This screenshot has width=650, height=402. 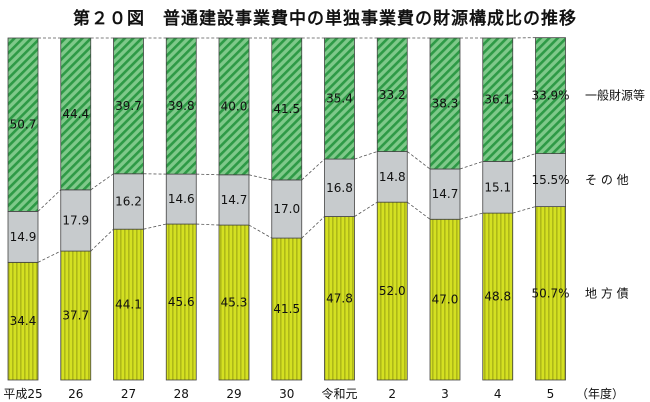 What do you see at coordinates (497, 297) in the screenshot?
I see `value-label-0-9: 48.8` at bounding box center [497, 297].